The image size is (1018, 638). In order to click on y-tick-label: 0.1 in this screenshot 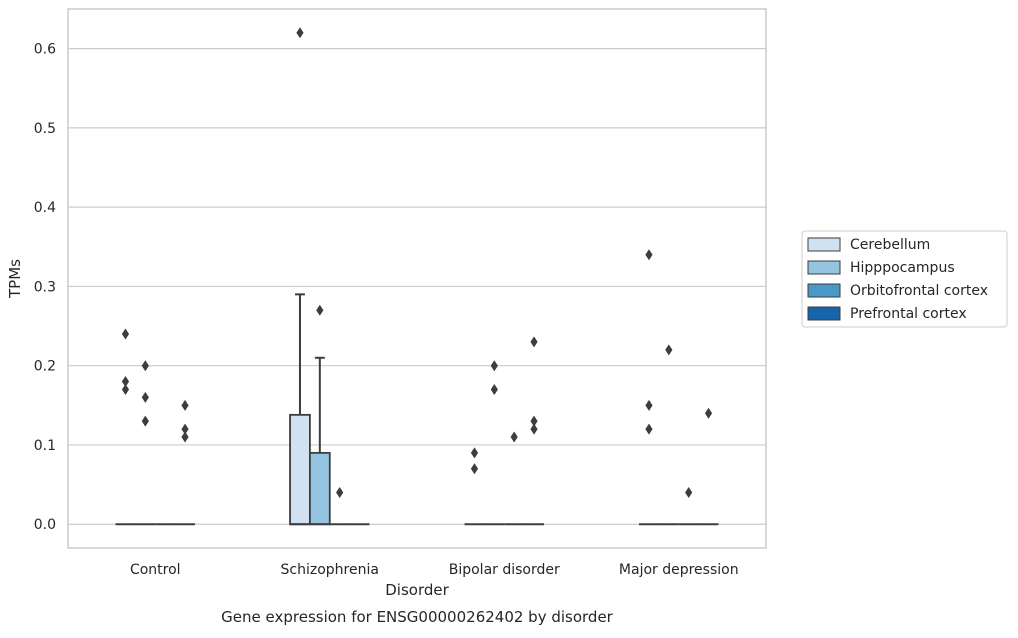, I will do `click(45, 446)`.